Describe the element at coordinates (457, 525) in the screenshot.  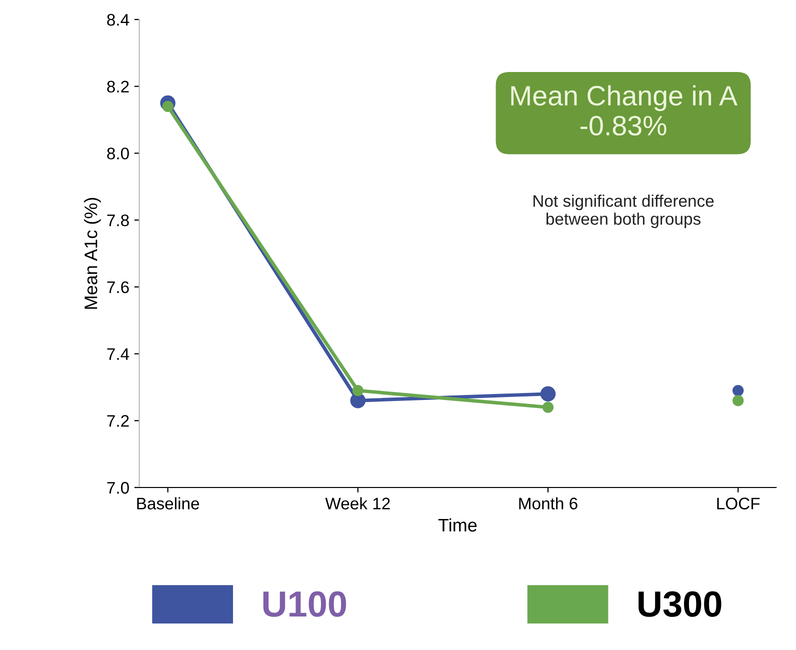
I see `x-axis-title: Time` at that location.